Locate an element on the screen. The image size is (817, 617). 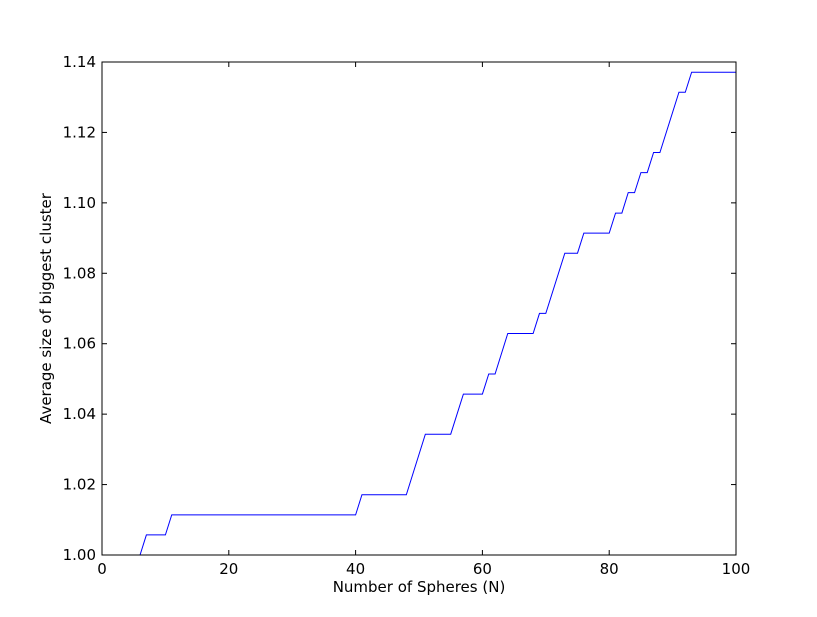
y-tick-label: 1.12 is located at coordinates (79, 132).